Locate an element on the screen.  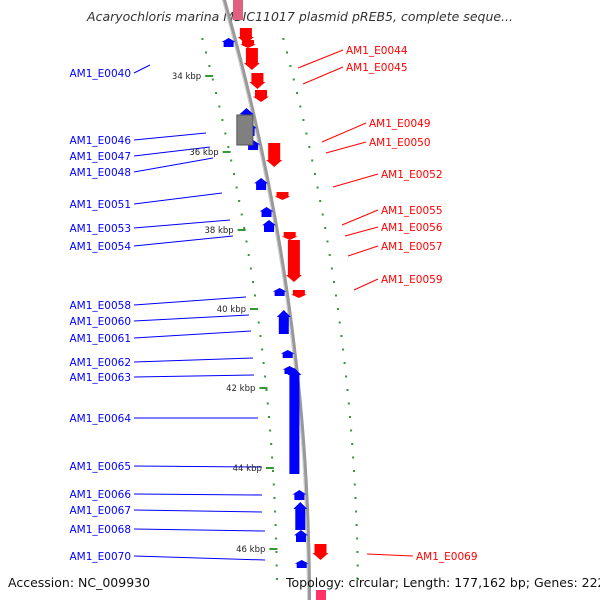
scale-label: 42 kbp is located at coordinates (240, 389).